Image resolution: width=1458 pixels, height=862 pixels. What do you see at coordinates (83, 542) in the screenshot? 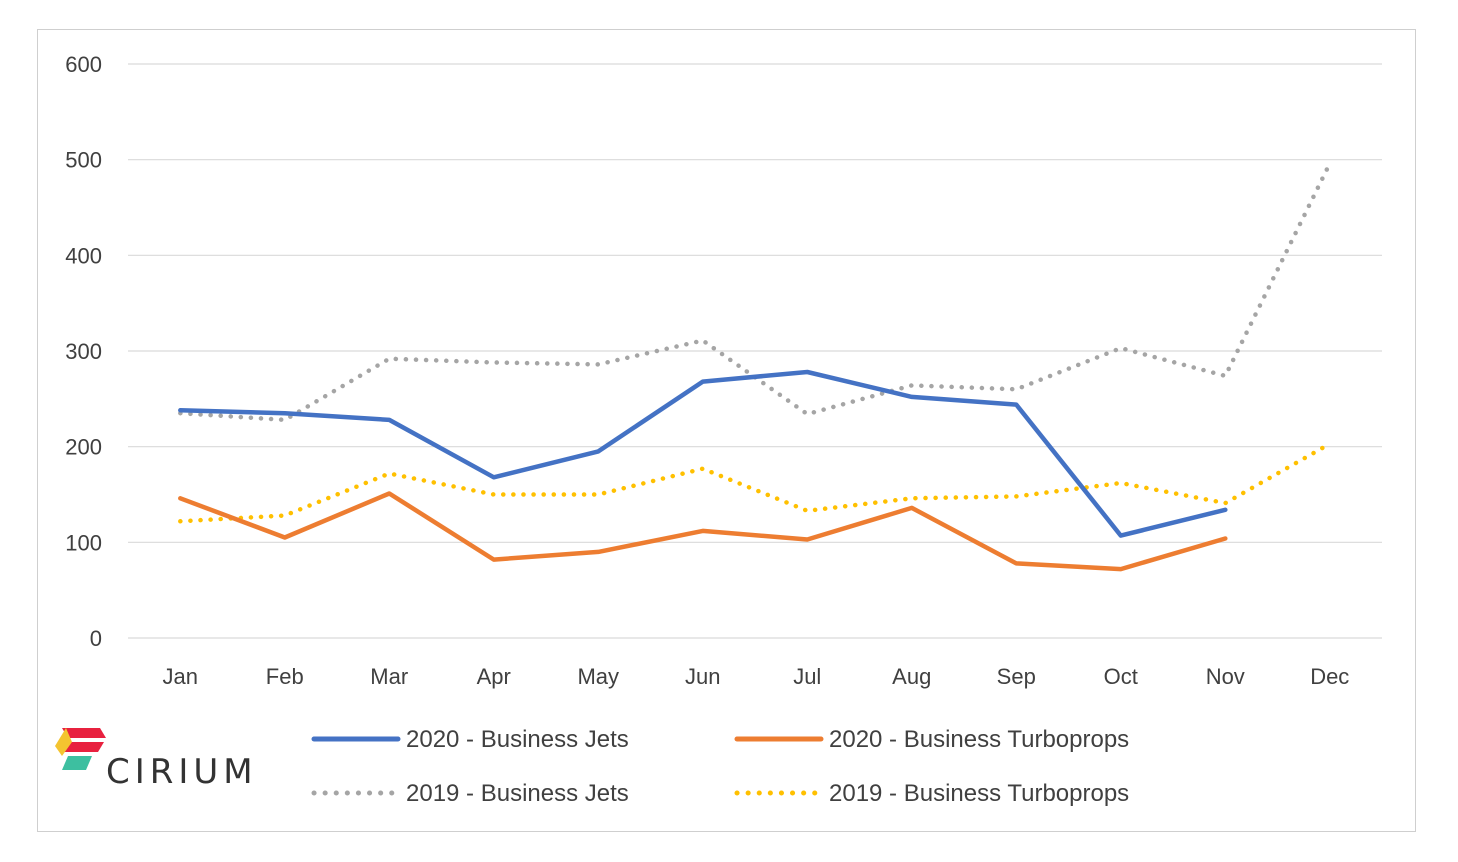
I see `y-tick-label: 100` at bounding box center [83, 542].